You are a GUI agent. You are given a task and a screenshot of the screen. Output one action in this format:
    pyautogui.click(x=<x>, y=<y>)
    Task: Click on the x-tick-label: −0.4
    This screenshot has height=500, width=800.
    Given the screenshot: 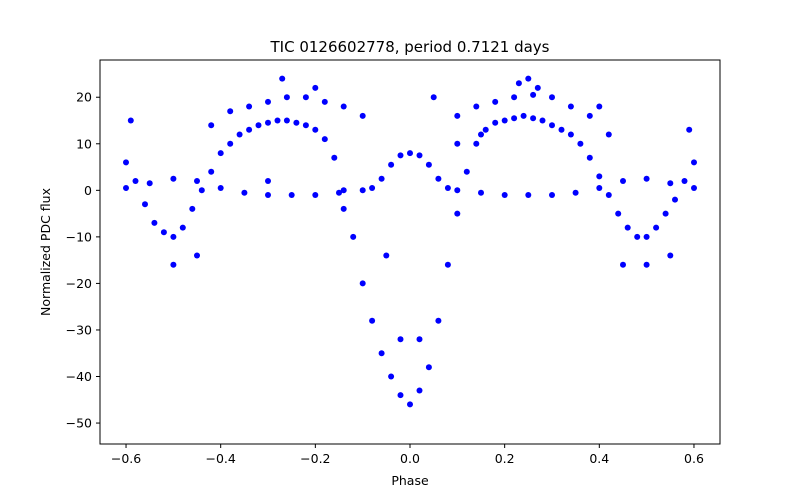 What is the action you would take?
    pyautogui.click(x=221, y=458)
    